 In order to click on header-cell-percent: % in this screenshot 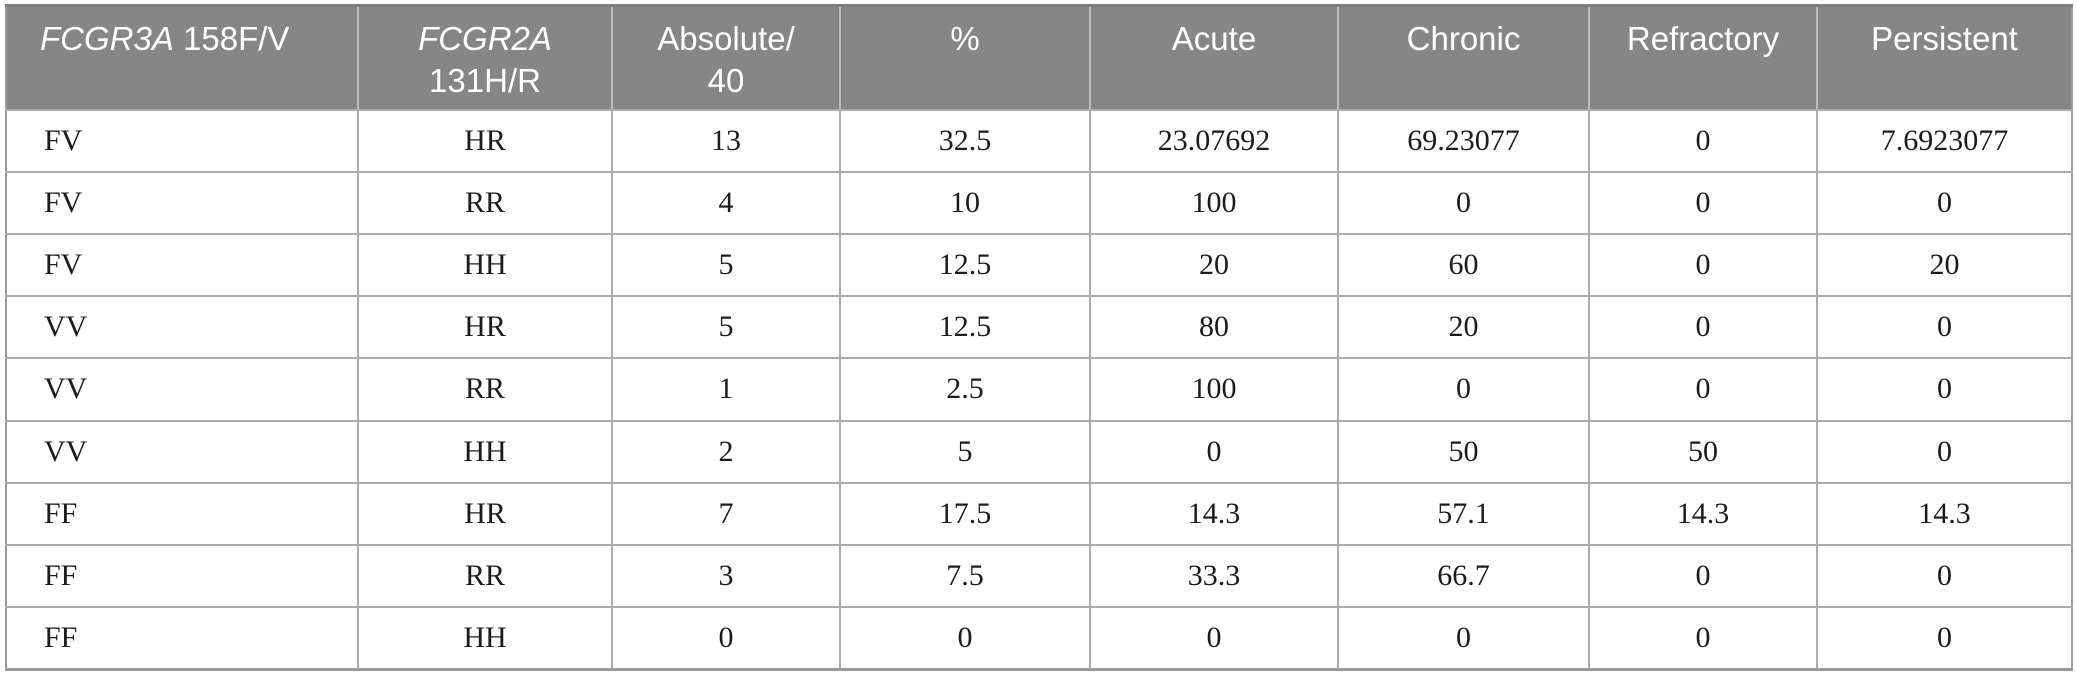, I will do `click(965, 57)`.